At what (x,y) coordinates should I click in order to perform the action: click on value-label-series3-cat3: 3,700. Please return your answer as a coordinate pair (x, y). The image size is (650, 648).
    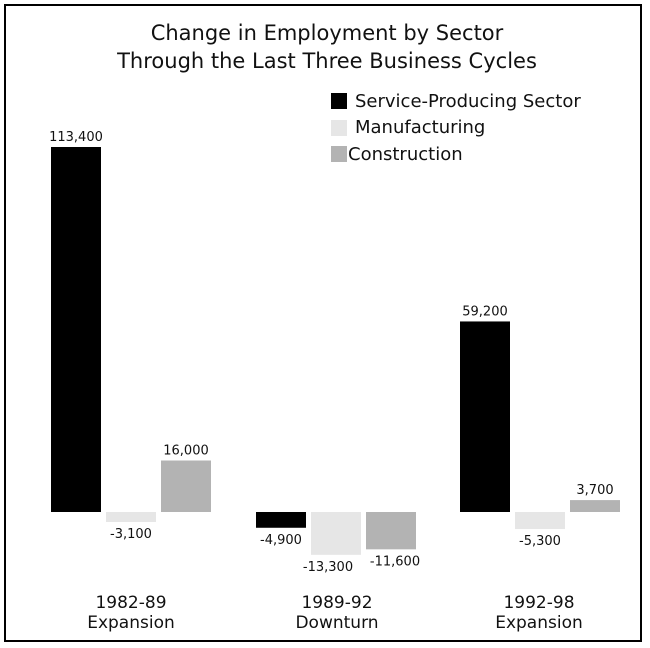
    Looking at the image, I should click on (594, 490).